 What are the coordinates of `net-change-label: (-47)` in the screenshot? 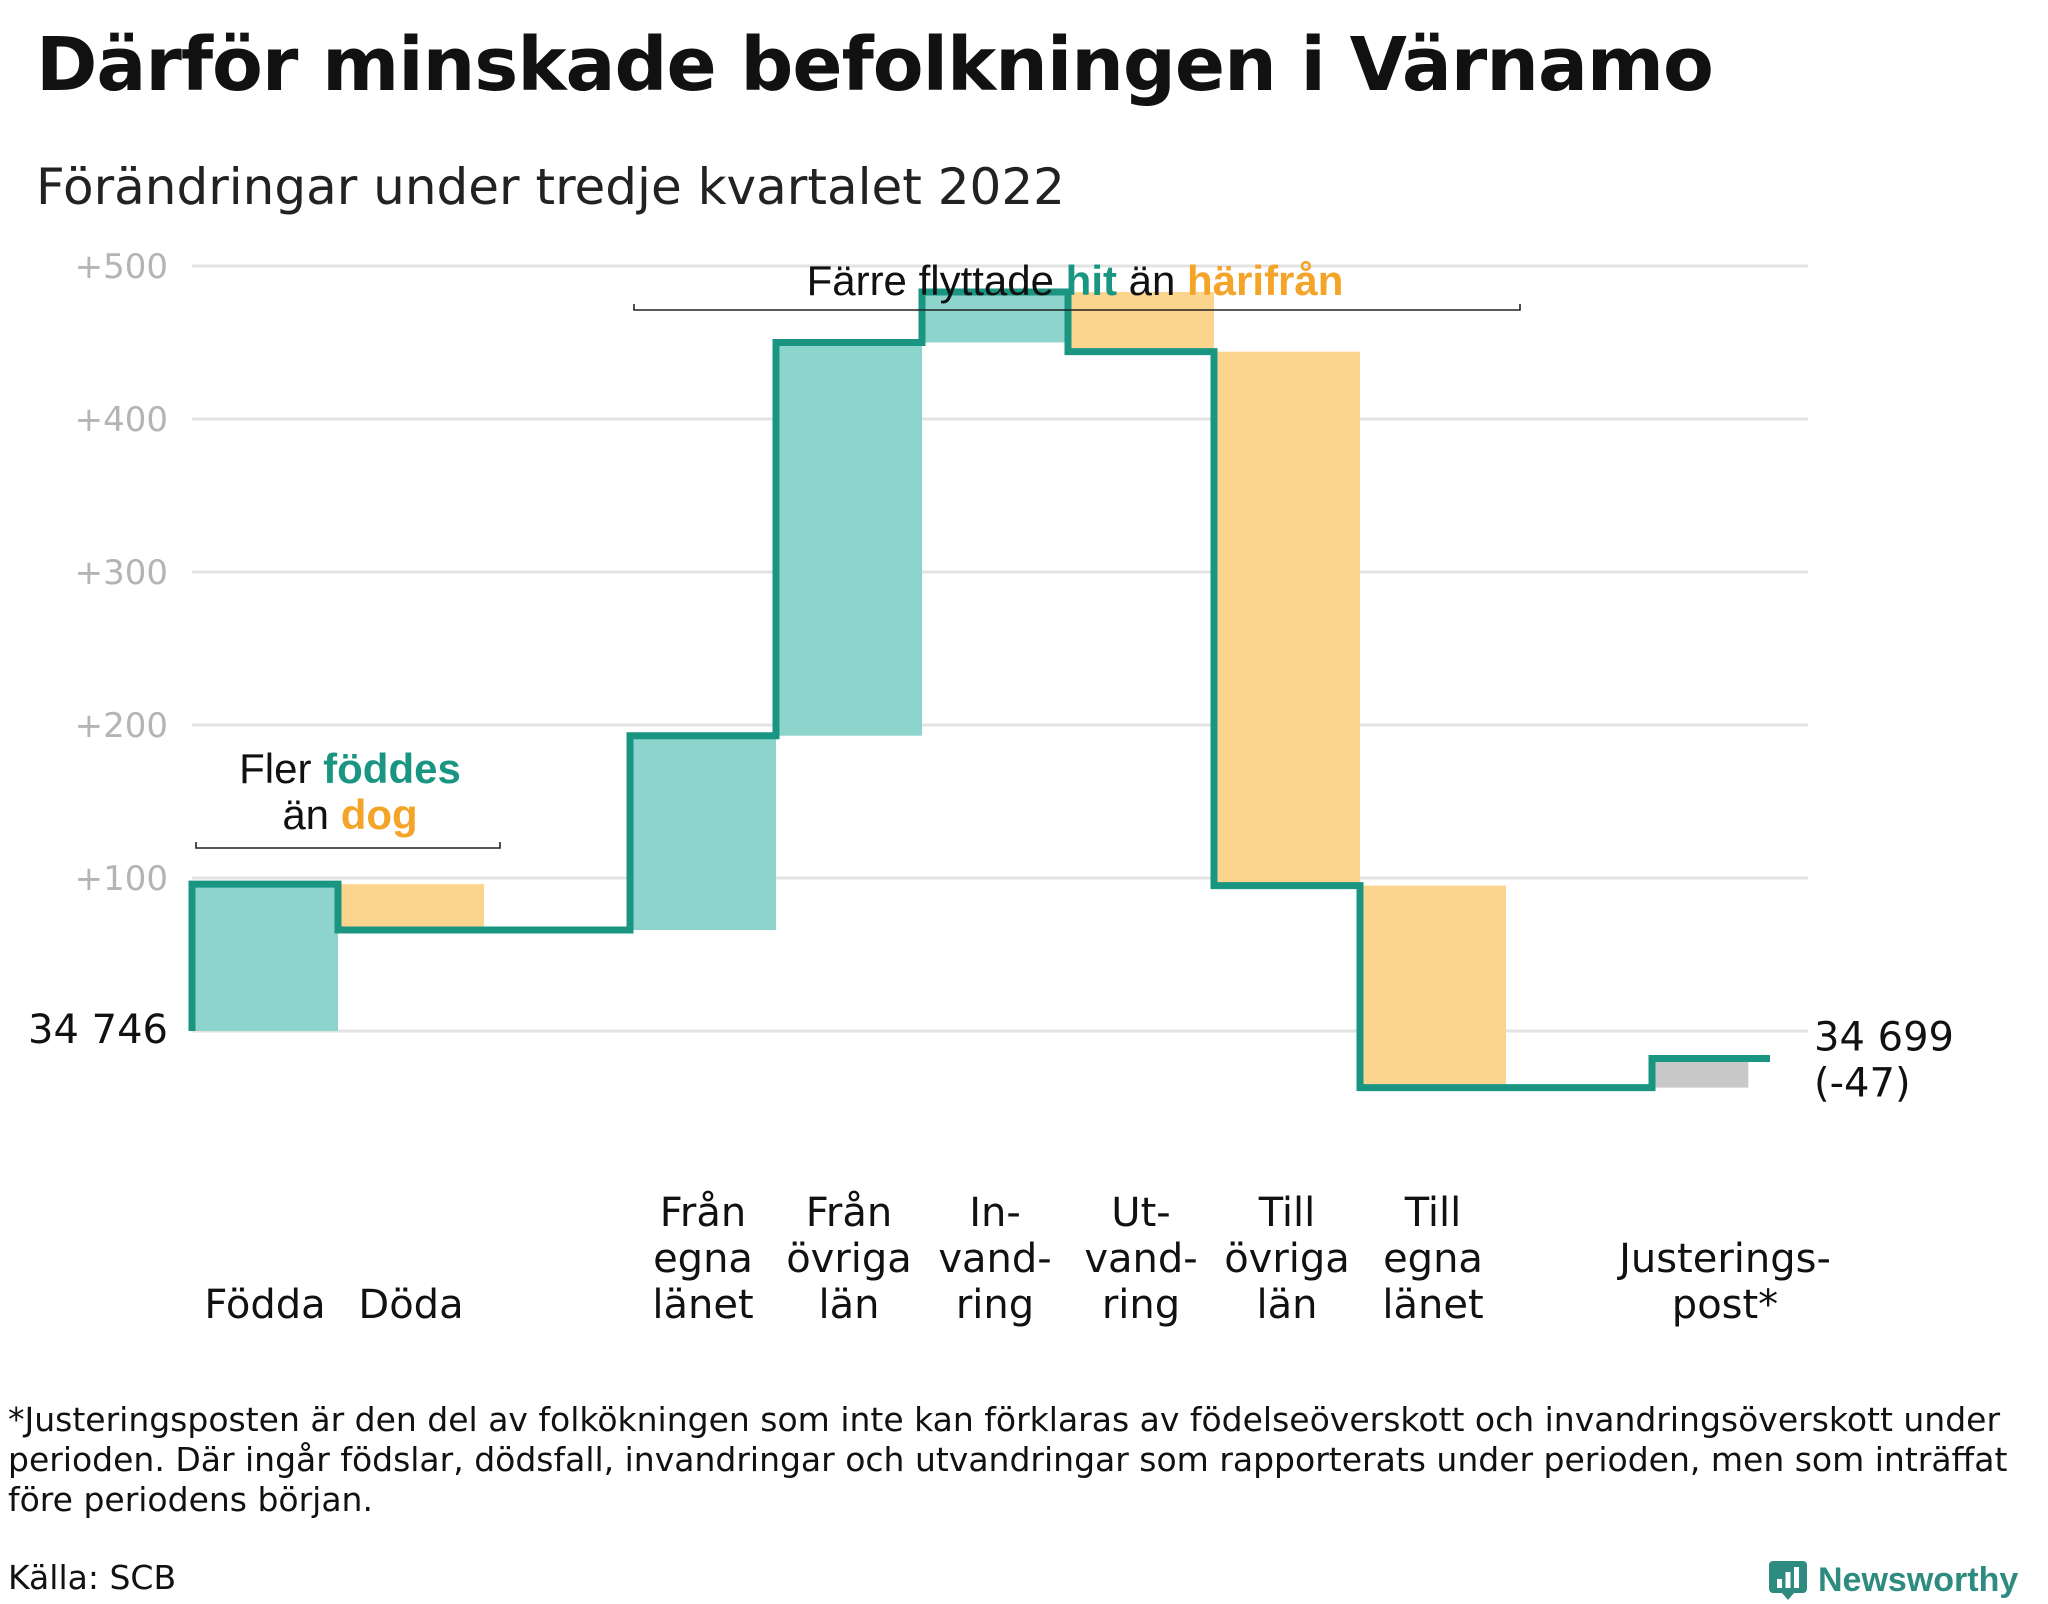 It's located at (1862, 1084).